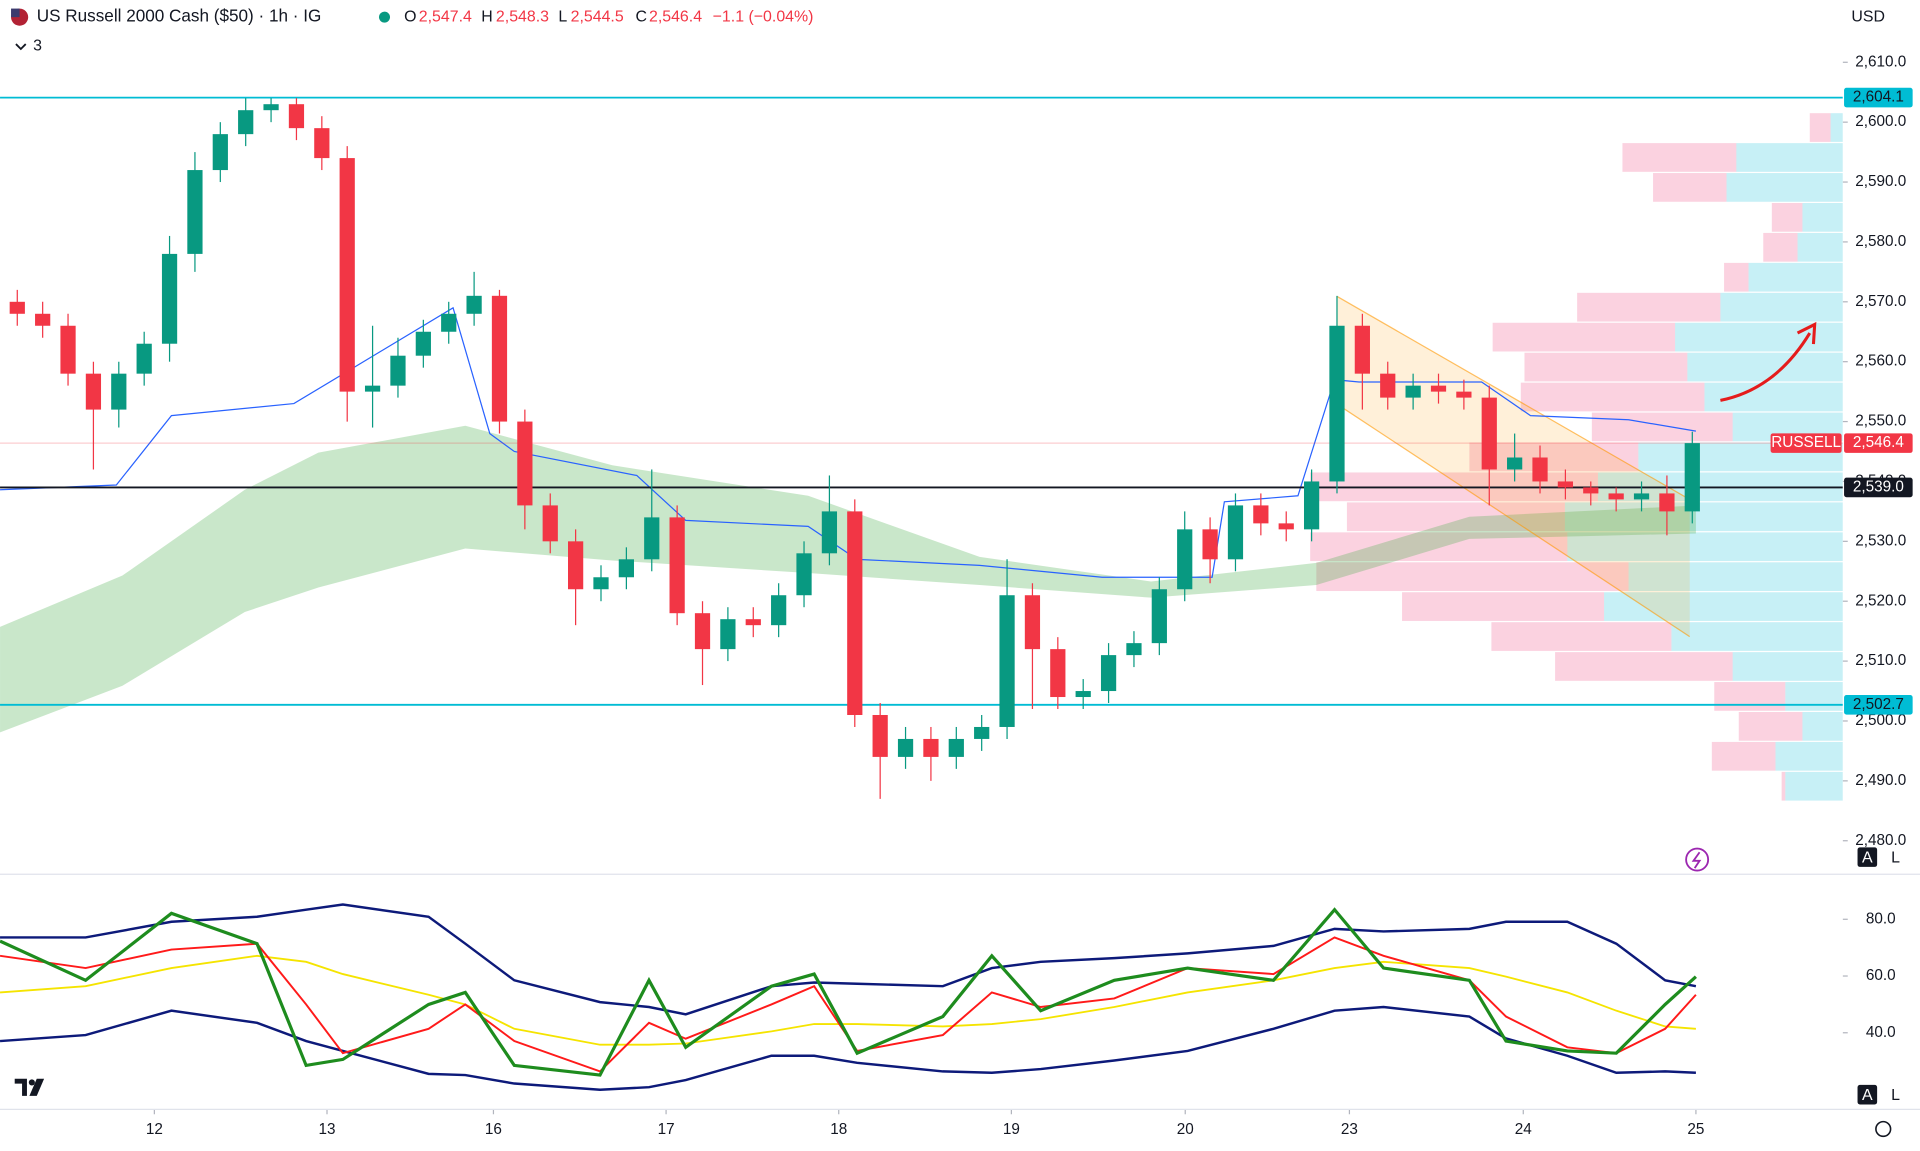  I want to click on ohlc-value: 2,544.5, so click(597, 16).